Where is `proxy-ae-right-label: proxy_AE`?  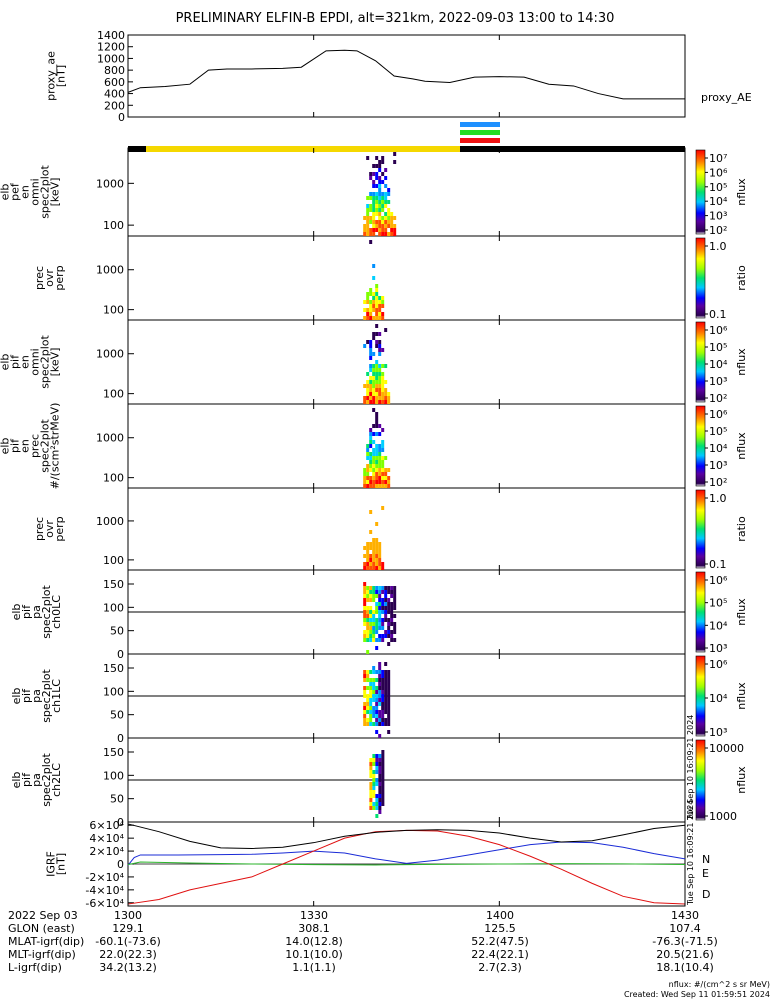
proxy-ae-right-label: proxy_AE is located at coordinates (726, 97).